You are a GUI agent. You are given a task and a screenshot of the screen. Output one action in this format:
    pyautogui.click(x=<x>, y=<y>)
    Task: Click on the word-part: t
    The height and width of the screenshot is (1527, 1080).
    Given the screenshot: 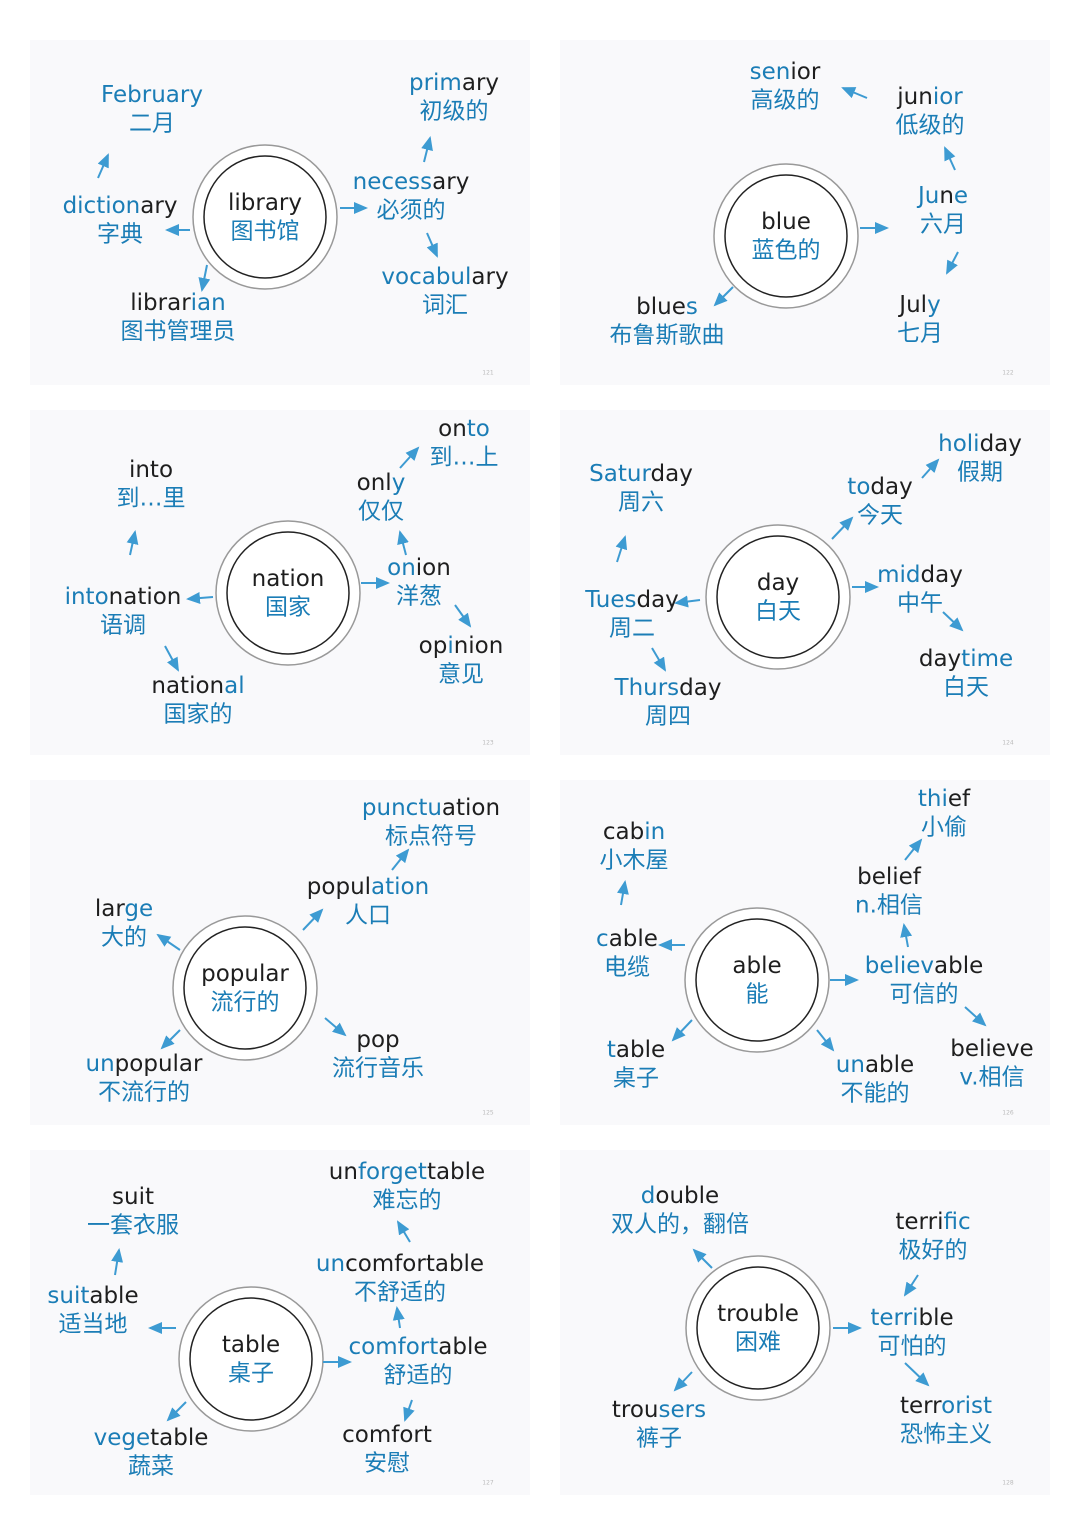 What is the action you would take?
    pyautogui.click(x=611, y=1050)
    